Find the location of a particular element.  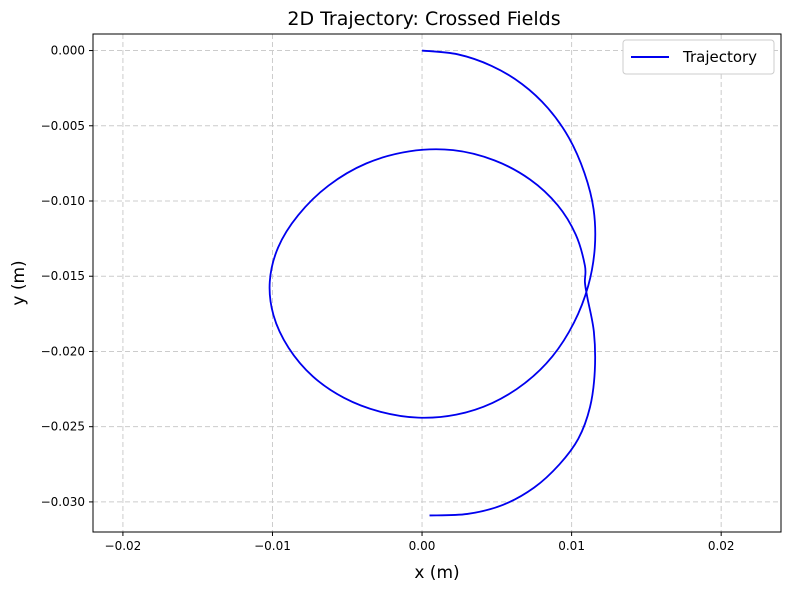

y-tick-label: −0.020 is located at coordinates (63, 351).